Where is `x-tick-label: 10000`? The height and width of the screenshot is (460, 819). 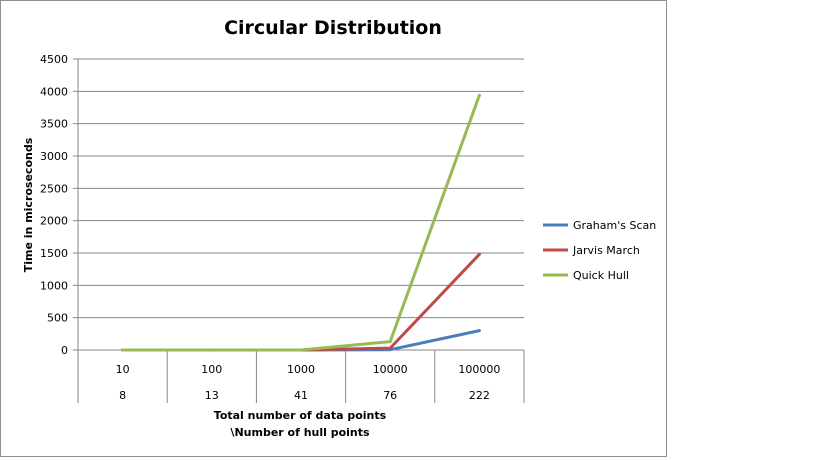 x-tick-label: 10000 is located at coordinates (390, 369).